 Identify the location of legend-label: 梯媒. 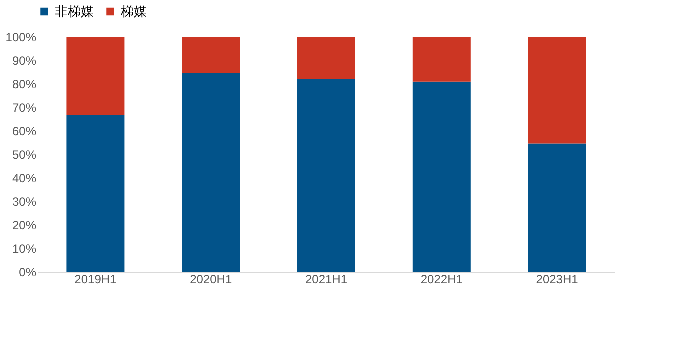
(133, 12).